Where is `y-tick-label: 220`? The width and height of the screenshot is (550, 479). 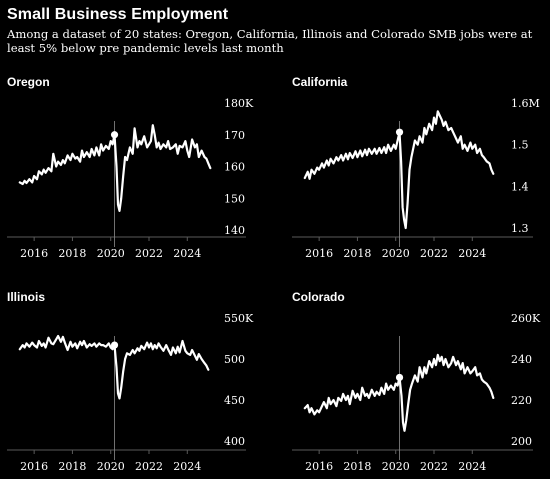 y-tick-label: 220 is located at coordinates (521, 400).